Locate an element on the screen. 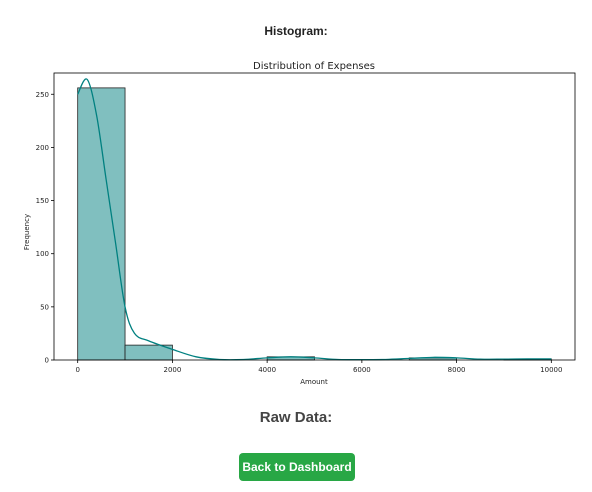 The image size is (592, 492). back-to-dashboard-button: Back to Dashboard is located at coordinates (297, 467).